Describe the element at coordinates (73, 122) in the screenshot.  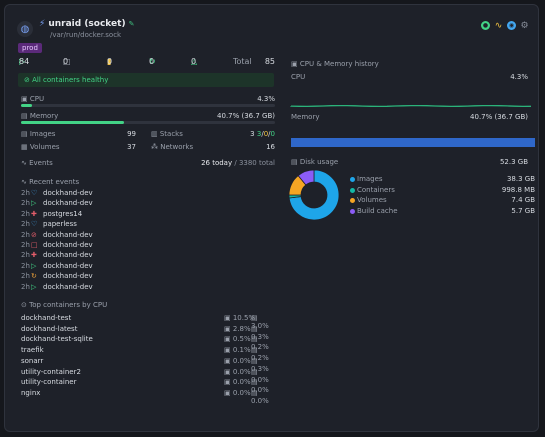
I see `memory-bar-fill` at that location.